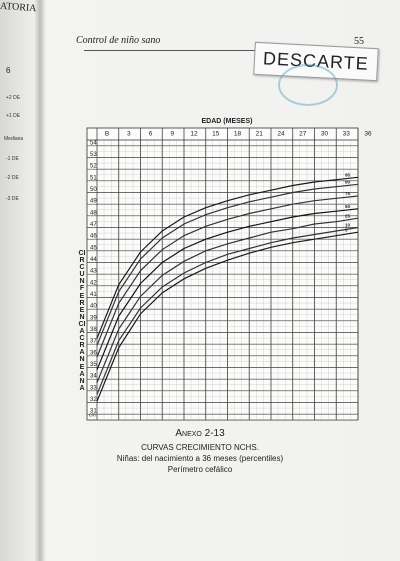 The height and width of the screenshot is (561, 400). I want to click on caption-annex: Anexo 2-13, so click(200, 433).